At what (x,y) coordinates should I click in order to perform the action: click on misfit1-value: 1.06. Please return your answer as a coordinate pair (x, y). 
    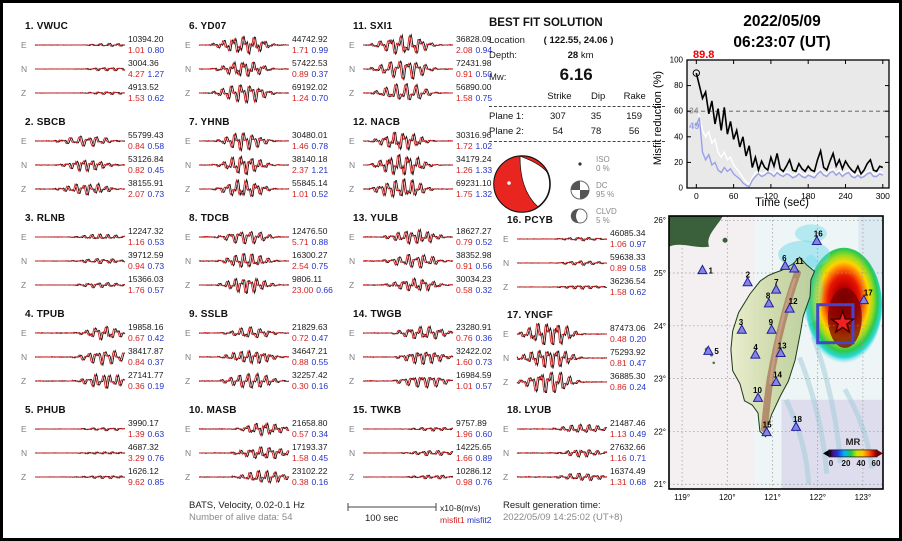
    Looking at the image, I should click on (618, 244).